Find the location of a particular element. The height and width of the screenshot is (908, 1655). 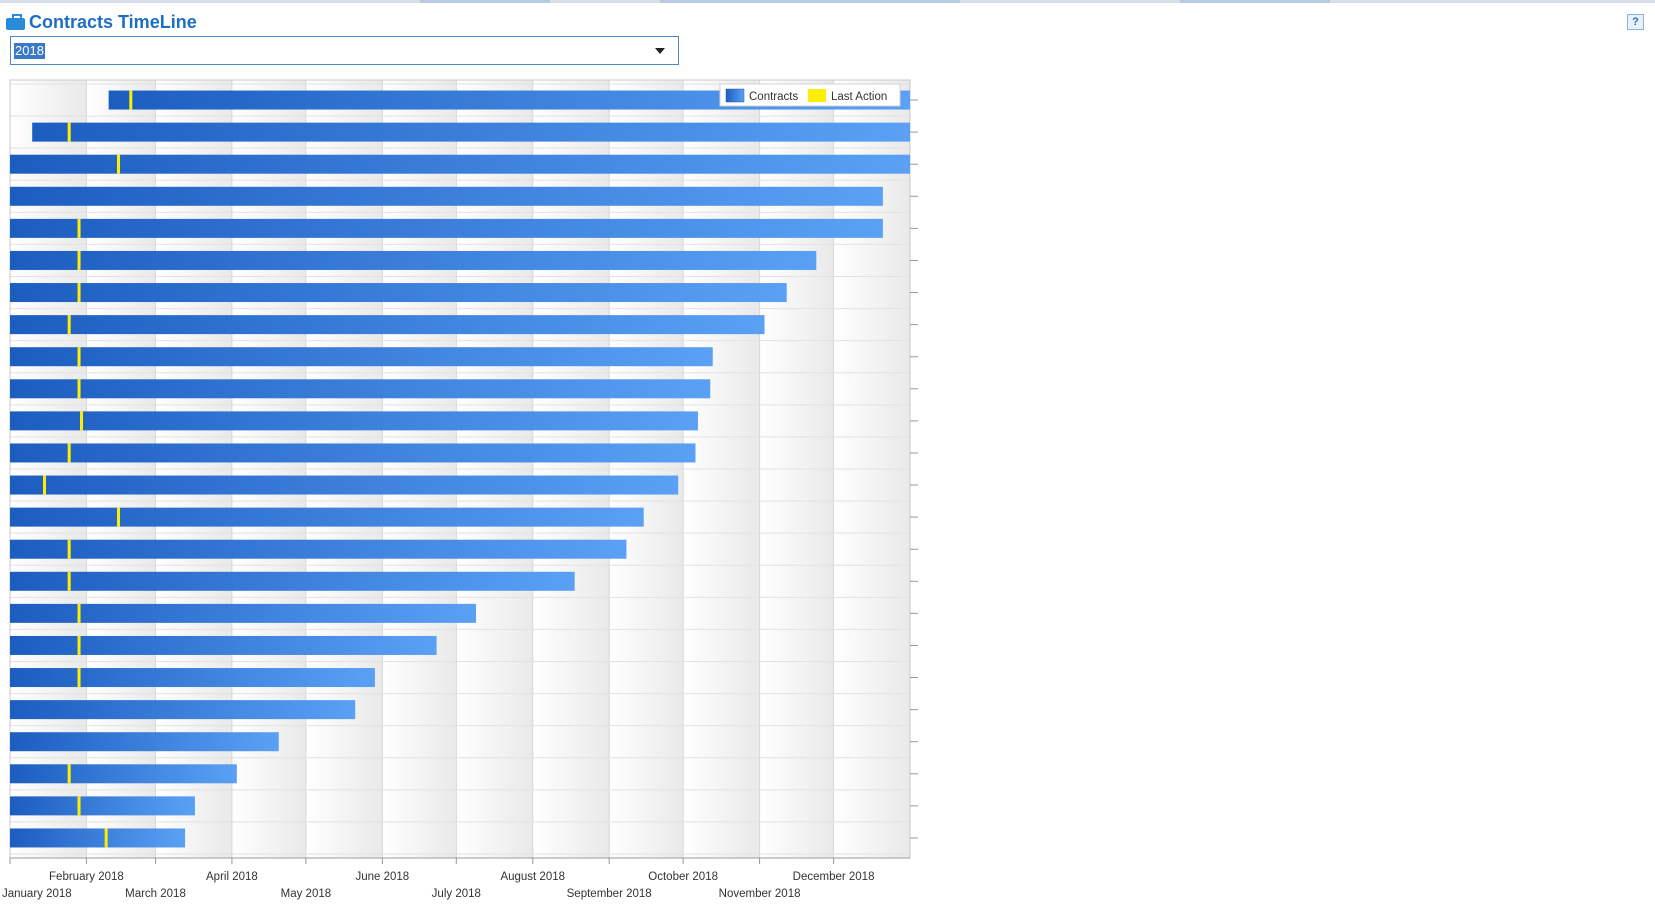

help-icon: ? is located at coordinates (1635, 22).